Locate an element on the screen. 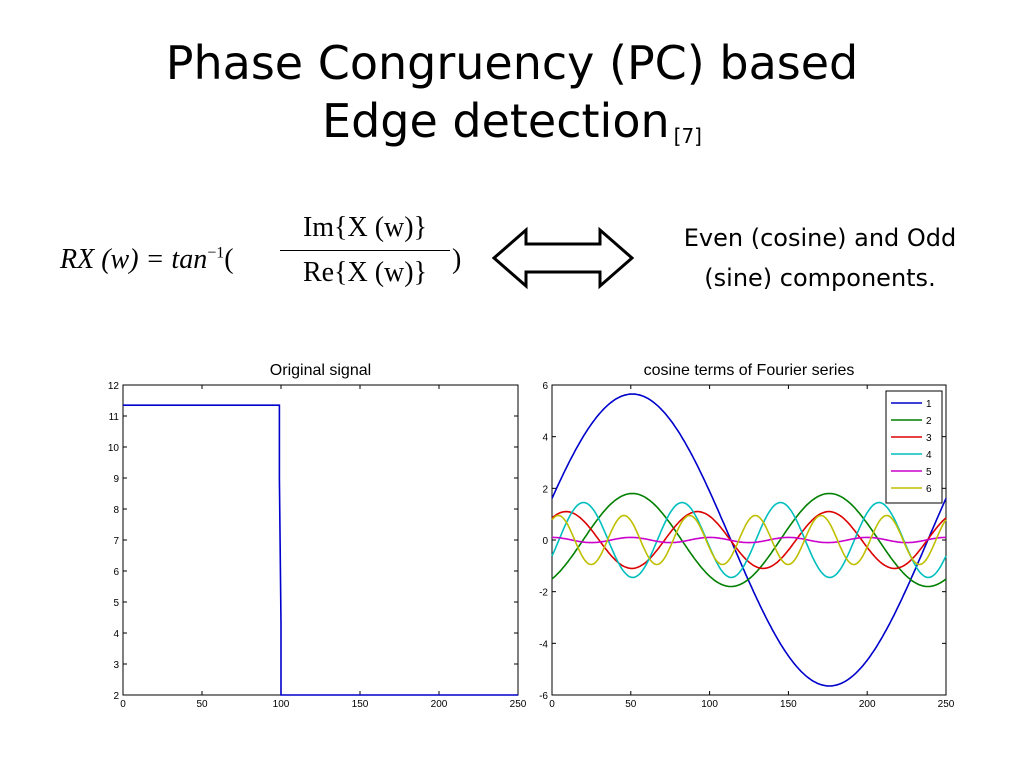 Image resolution: width=1024 pixels, height=768 pixels. orig-ytick-label: 9 is located at coordinates (116, 479).